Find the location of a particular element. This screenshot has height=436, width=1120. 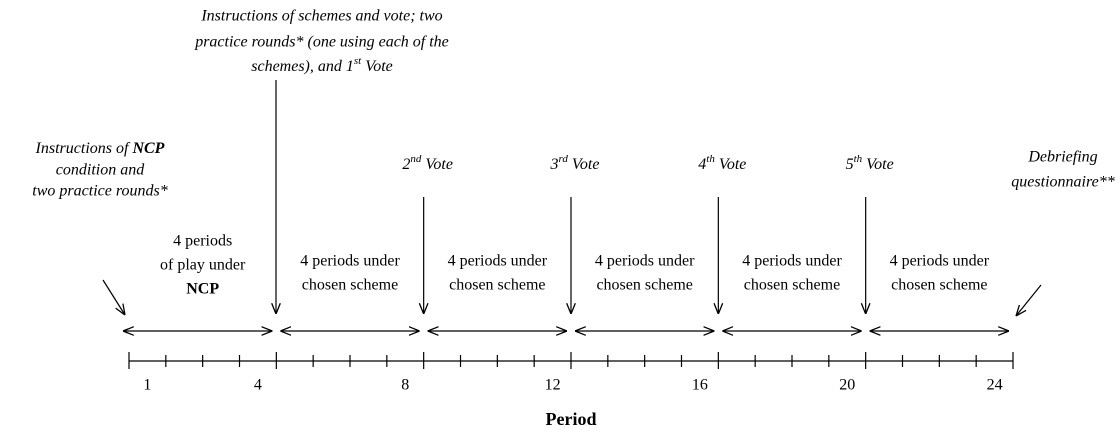

tick-label: 4 is located at coordinates (258, 385).